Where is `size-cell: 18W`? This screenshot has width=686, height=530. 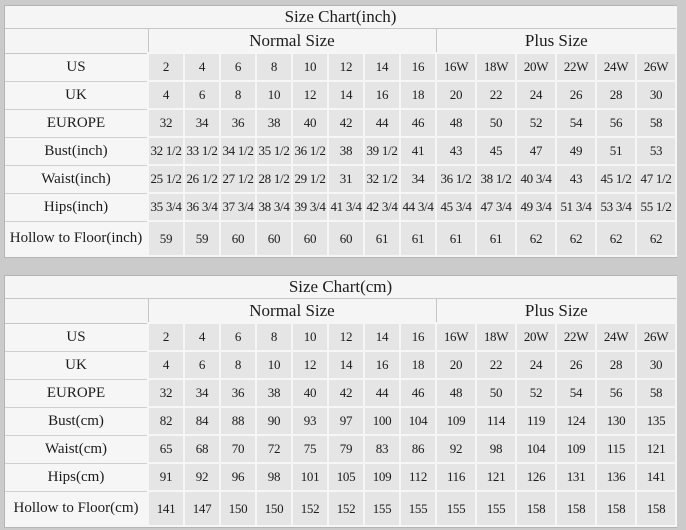
size-cell: 18W is located at coordinates (496, 67).